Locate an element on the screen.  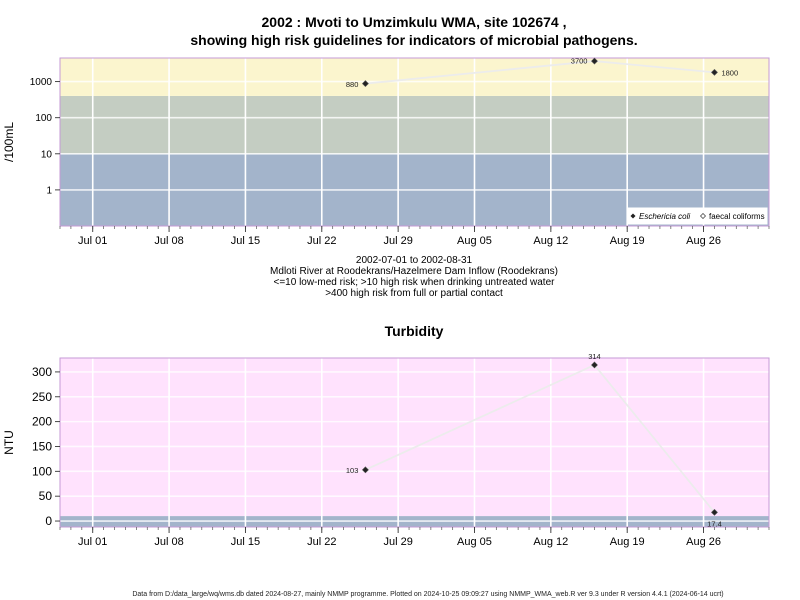
chart1-x-tick-label: Aug 12 is located at coordinates (550, 241).